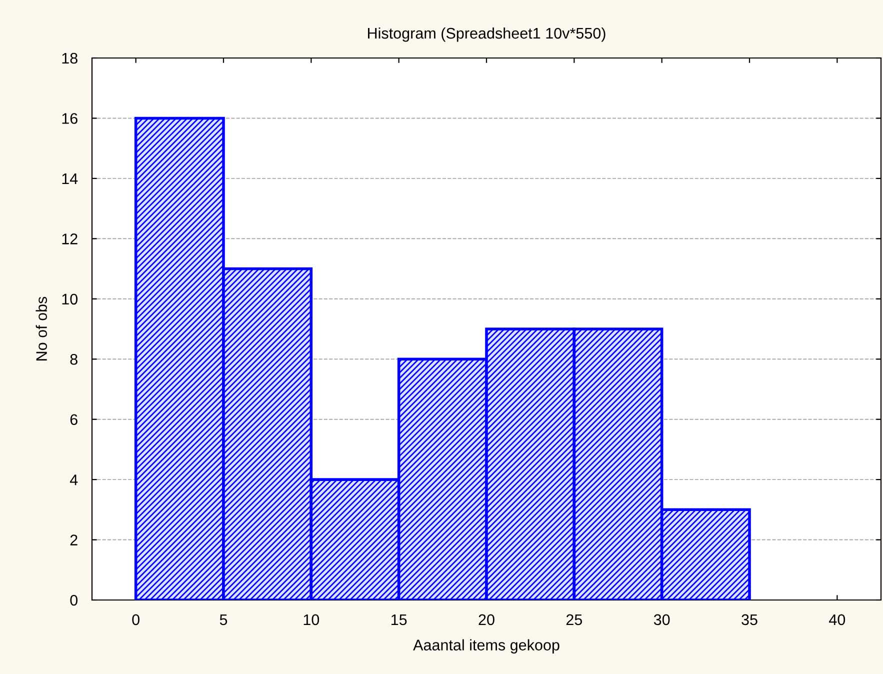 Image resolution: width=883 pixels, height=674 pixels. What do you see at coordinates (70, 58) in the screenshot?
I see `y-tick-label: 18` at bounding box center [70, 58].